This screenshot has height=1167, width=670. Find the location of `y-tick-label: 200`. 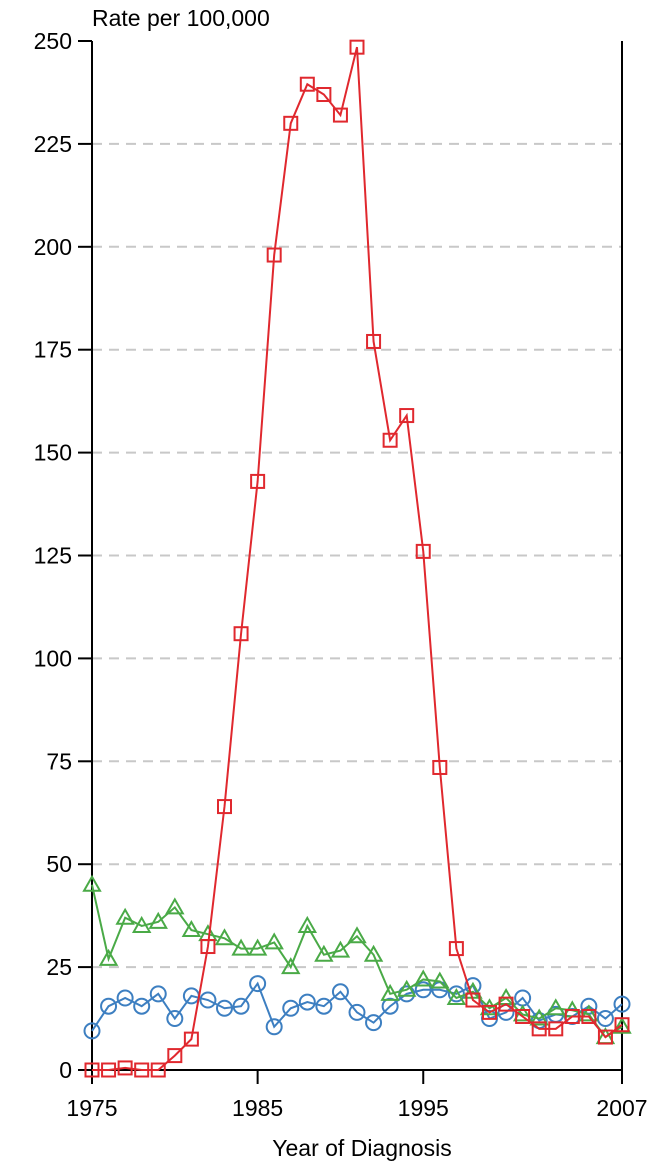

y-tick-label: 200 is located at coordinates (53, 247).